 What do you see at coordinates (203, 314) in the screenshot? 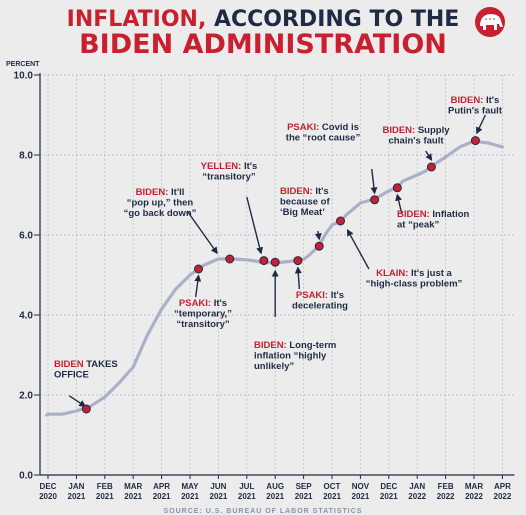
I see `annotation-text: PSAKI: It's “temporary,” “transitory”` at bounding box center [203, 314].